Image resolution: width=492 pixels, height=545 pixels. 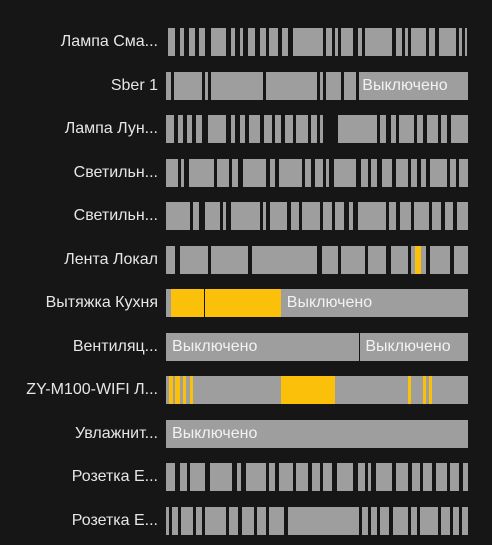 I want to click on timeline-row: Вытяжка Кухня Выключено, so click(x=246, y=303).